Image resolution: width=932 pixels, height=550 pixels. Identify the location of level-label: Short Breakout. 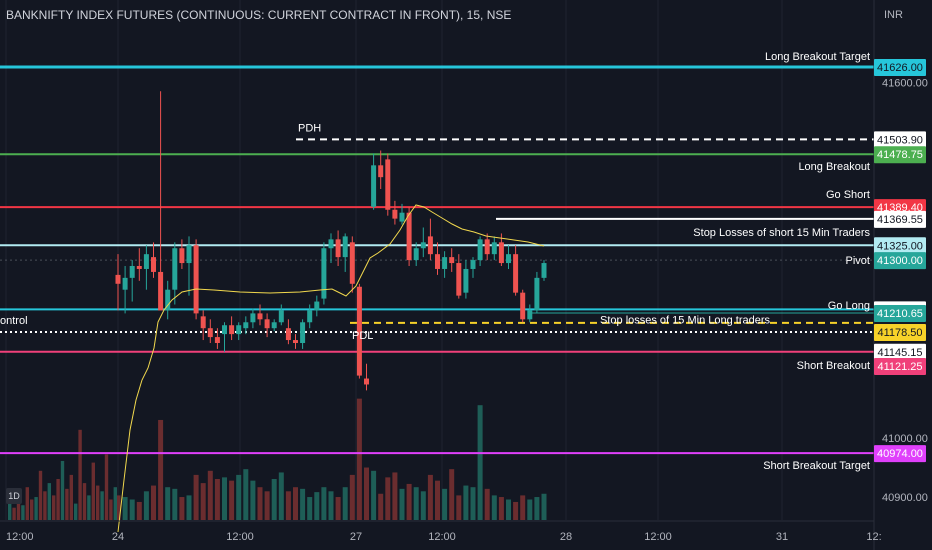
(833, 366).